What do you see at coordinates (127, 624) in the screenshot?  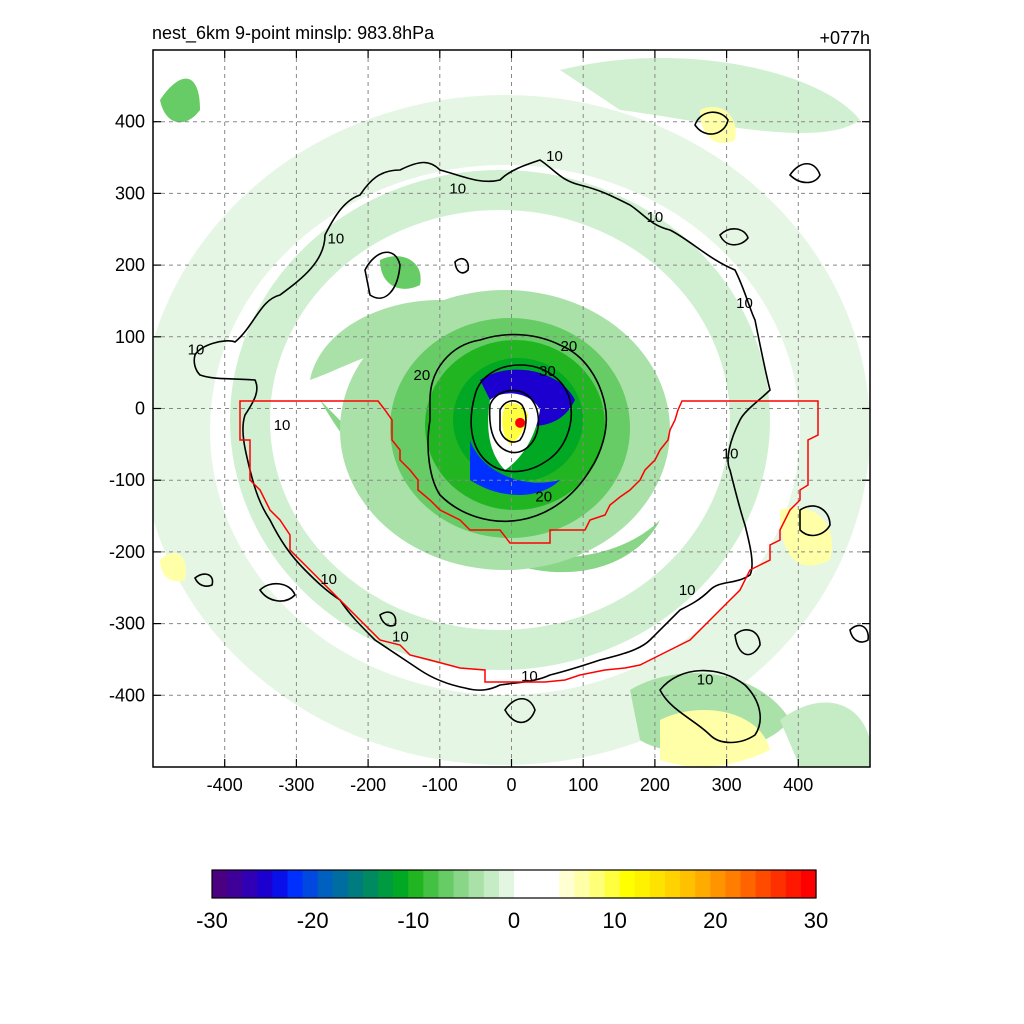 I see `y-tick-label: -300` at bounding box center [127, 624].